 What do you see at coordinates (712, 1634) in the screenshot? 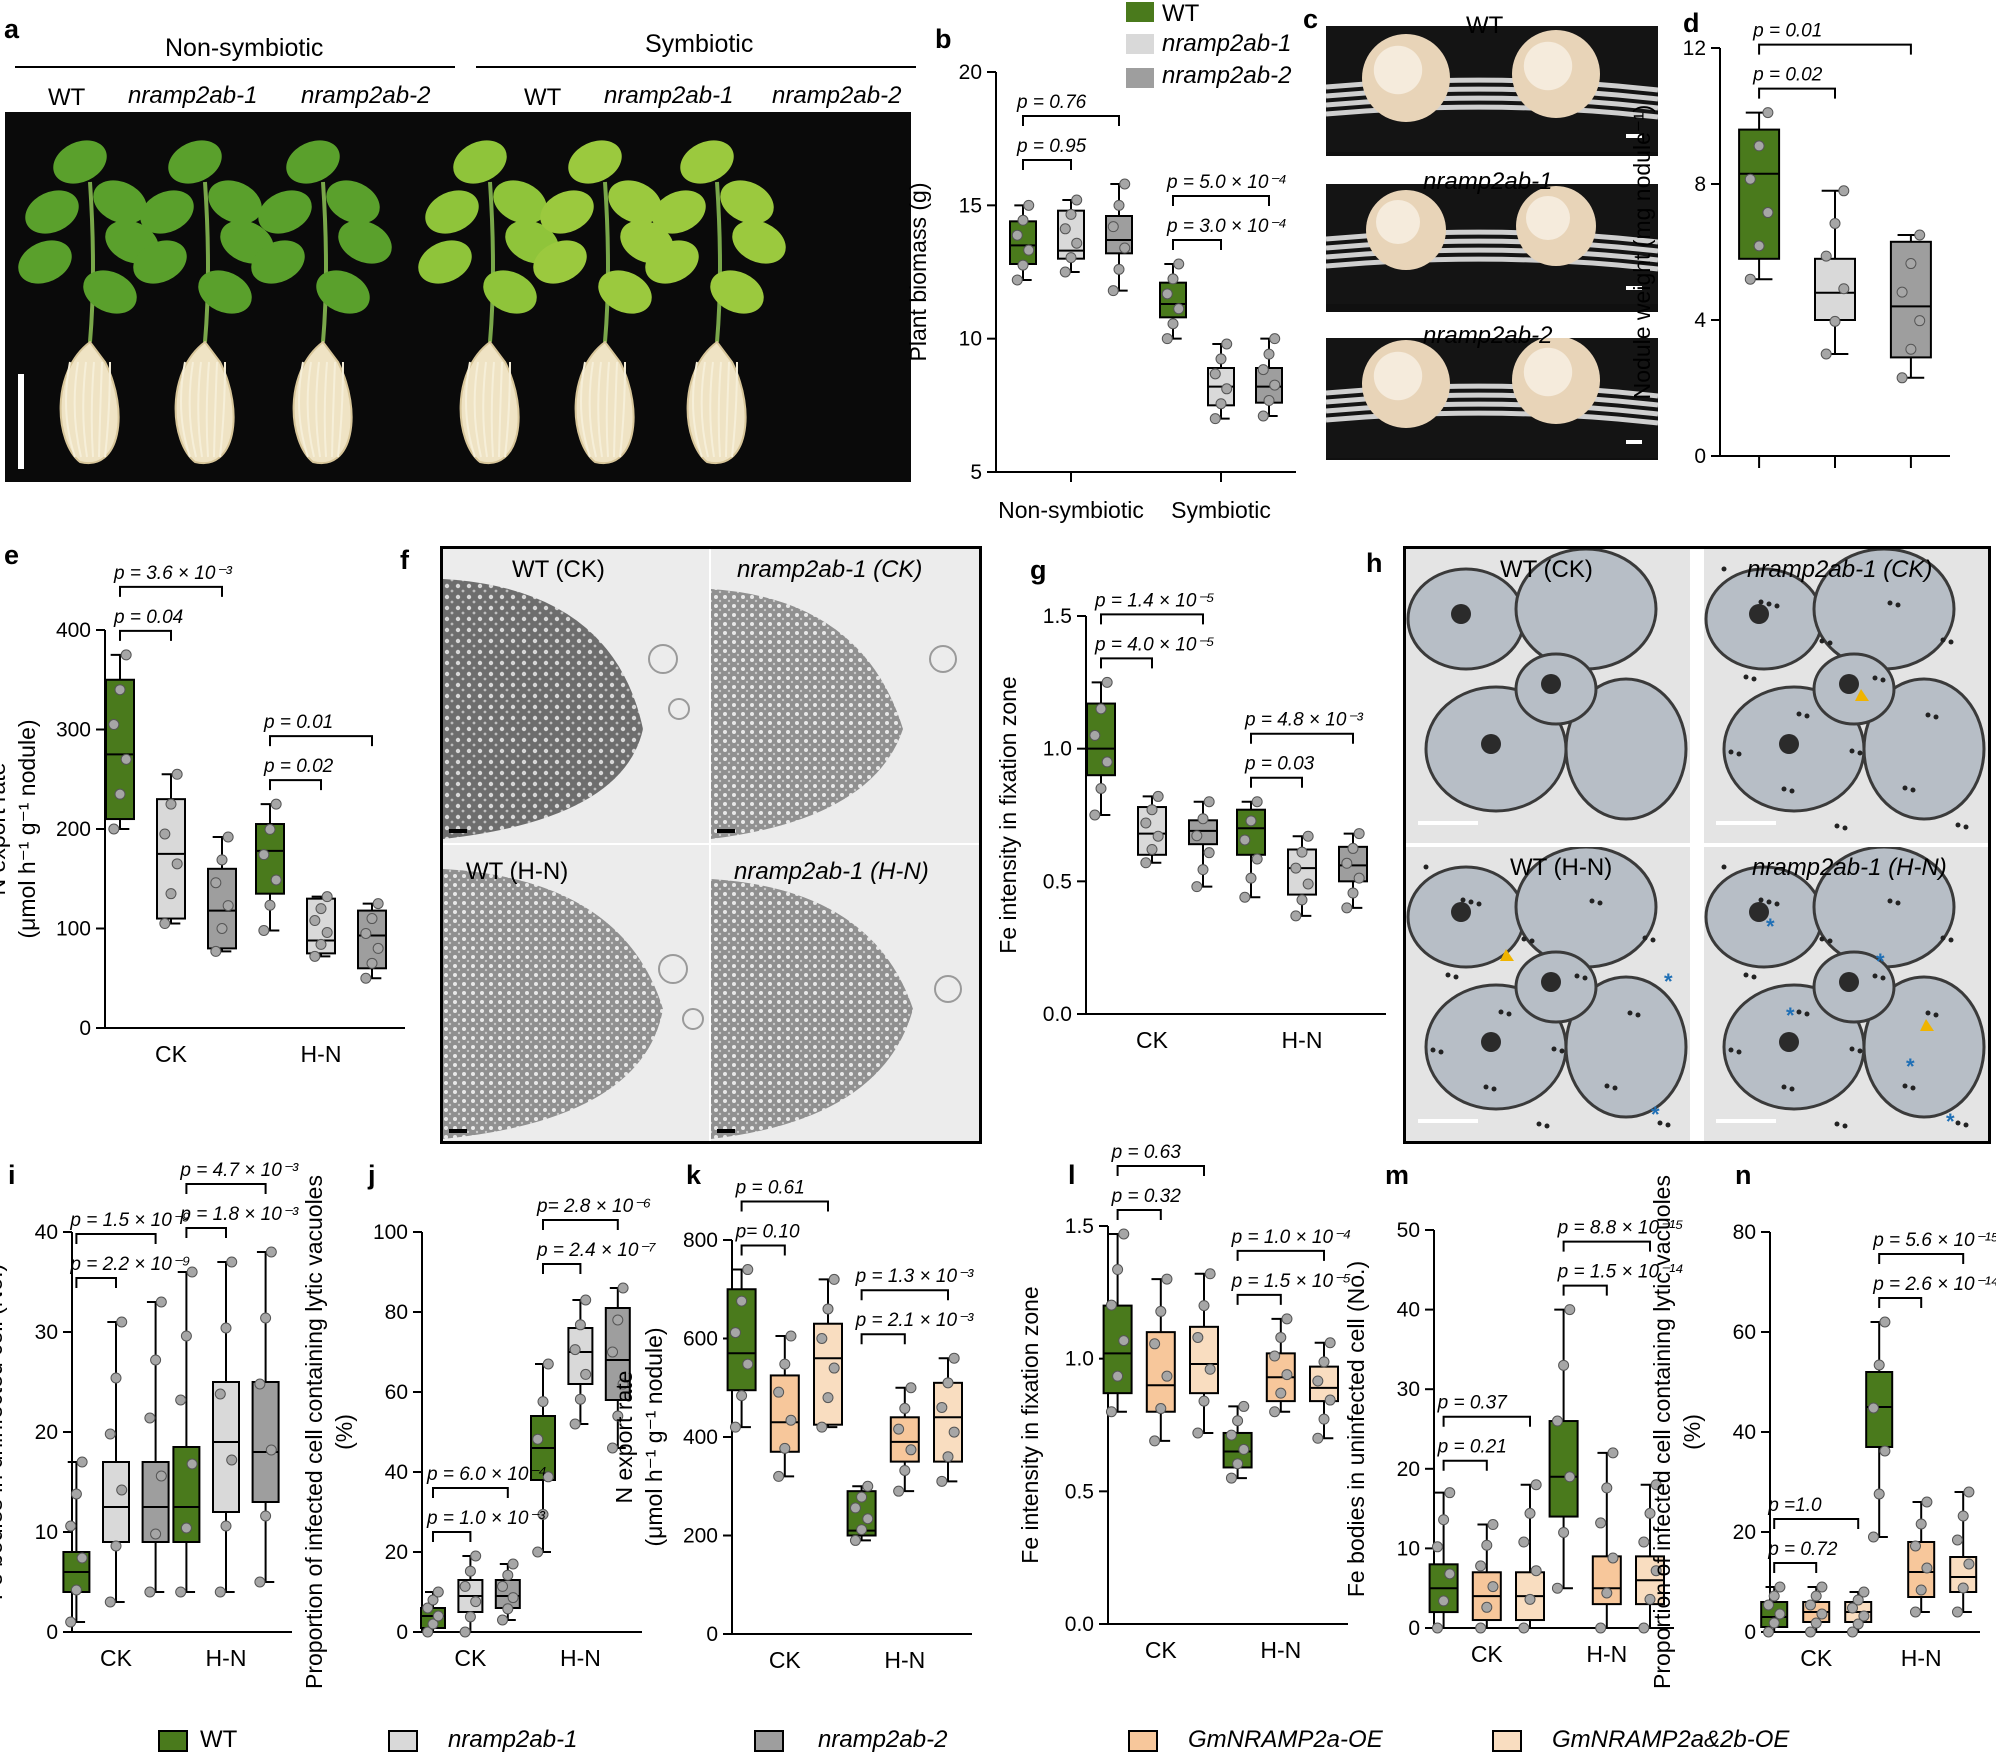
I see `y-tick-label: 0` at bounding box center [712, 1634].